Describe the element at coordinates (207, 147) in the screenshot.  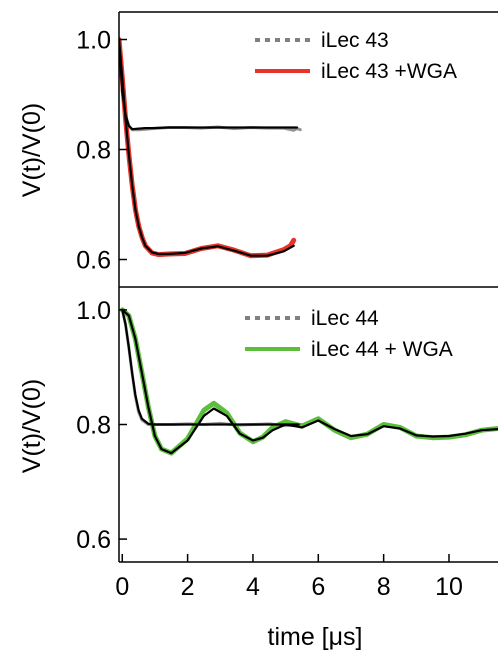
I see `series-fit-ilec-43-wga` at that location.